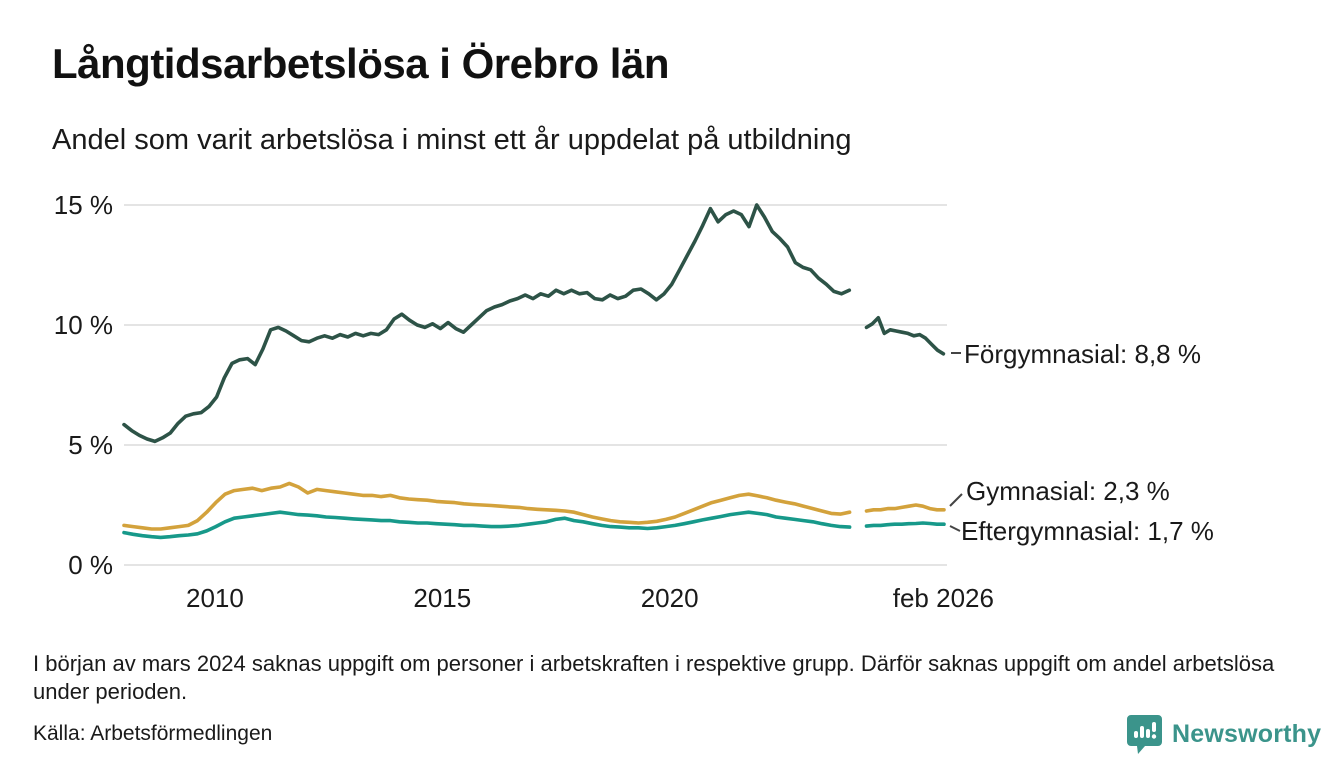 This screenshot has width=1340, height=780. Describe the element at coordinates (90, 445) in the screenshot. I see `y-tick-label: 5 %` at that location.